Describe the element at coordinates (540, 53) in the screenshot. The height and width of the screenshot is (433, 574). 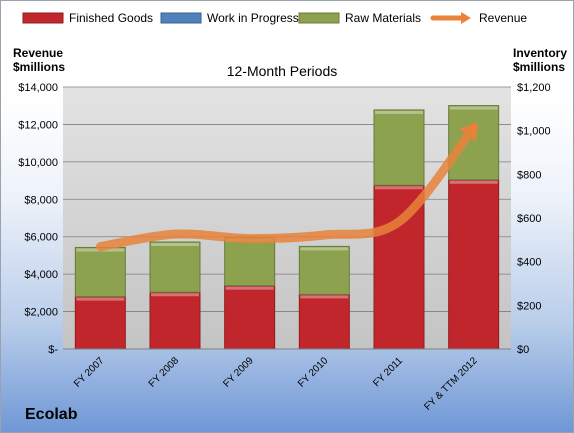
I see `right-axis-title-line1: Inventory` at that location.